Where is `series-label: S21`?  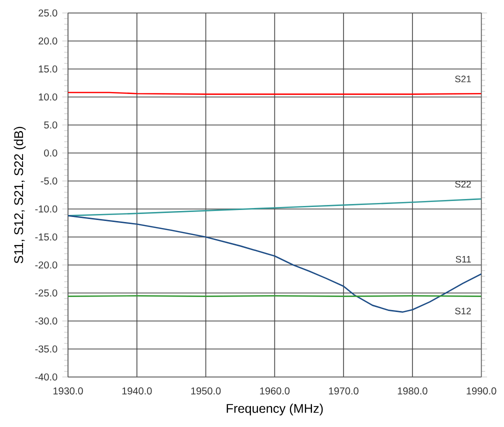
series-label: S21 is located at coordinates (463, 79).